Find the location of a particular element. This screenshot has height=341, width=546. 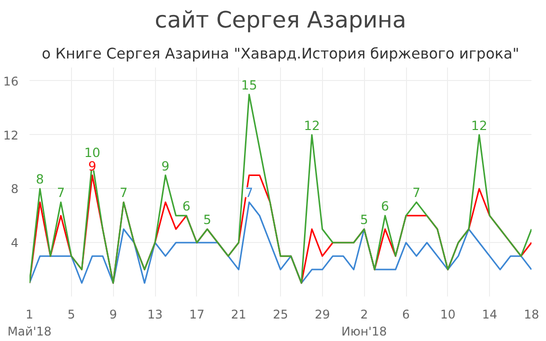

x-tick-label: 17 is located at coordinates (196, 315).